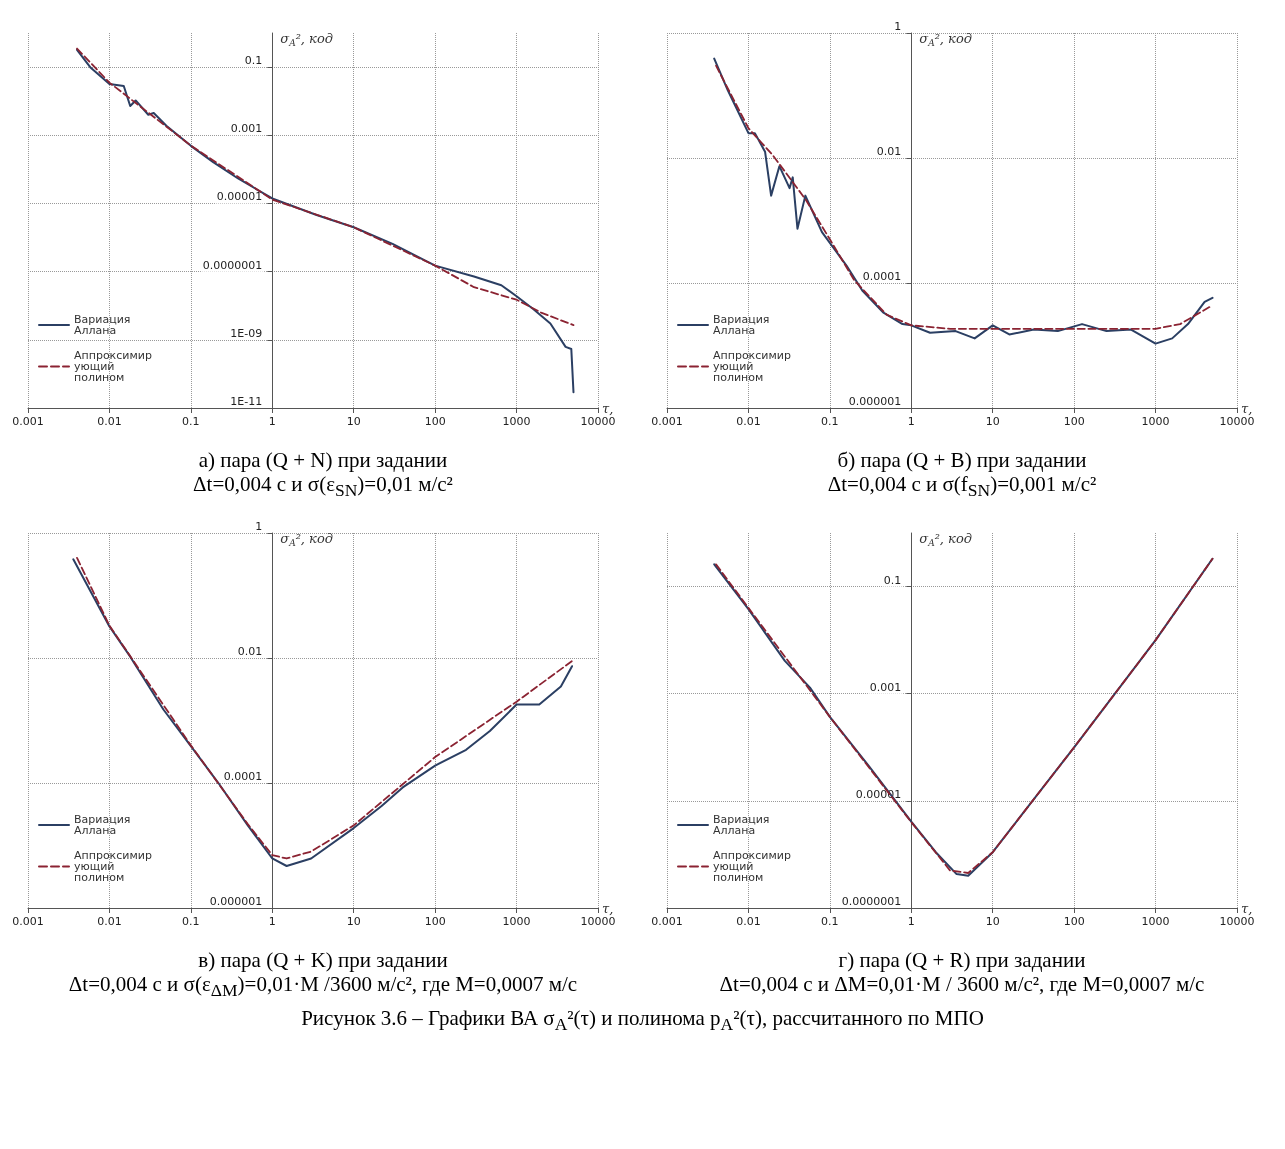 The image size is (1285, 1149). Describe the element at coordinates (323, 987) in the screenshot. I see `text: Δt=0,004 с и σ(ε$_{ΔM}$)=0,01·M /3600 м/с², где M=0,0007 м/с` at that location.